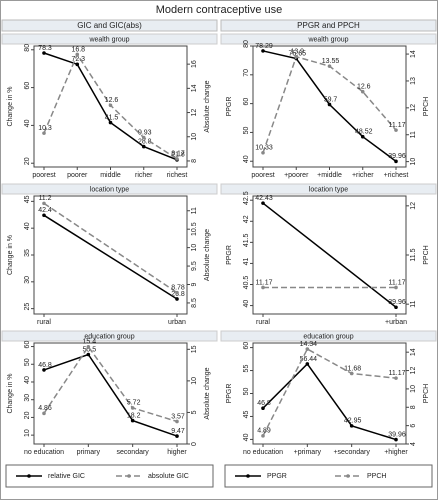 This screenshot has width=438, height=500. Describe the element at coordinates (308, 452) in the screenshot. I see `x-tick-label: +primary` at that location.